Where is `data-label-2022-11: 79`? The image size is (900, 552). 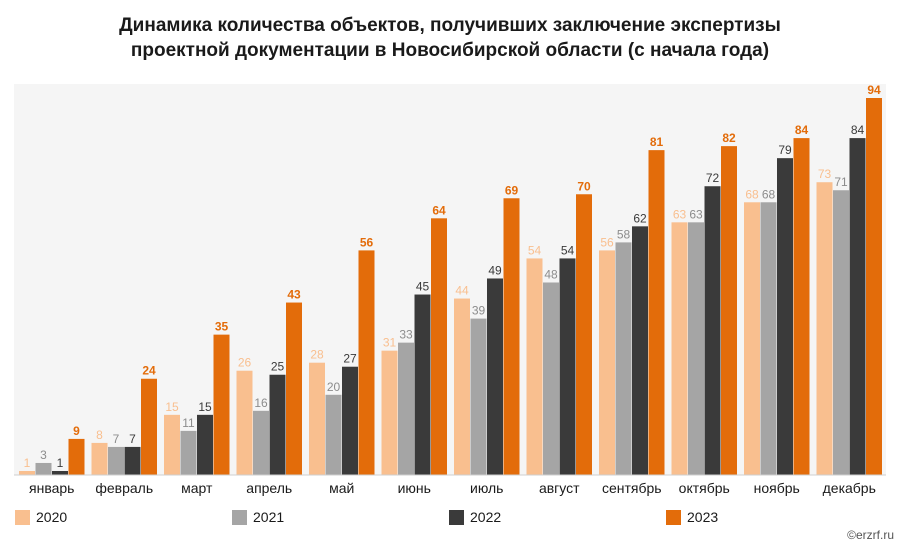
data-label-2022-11: 79 is located at coordinates (785, 150).